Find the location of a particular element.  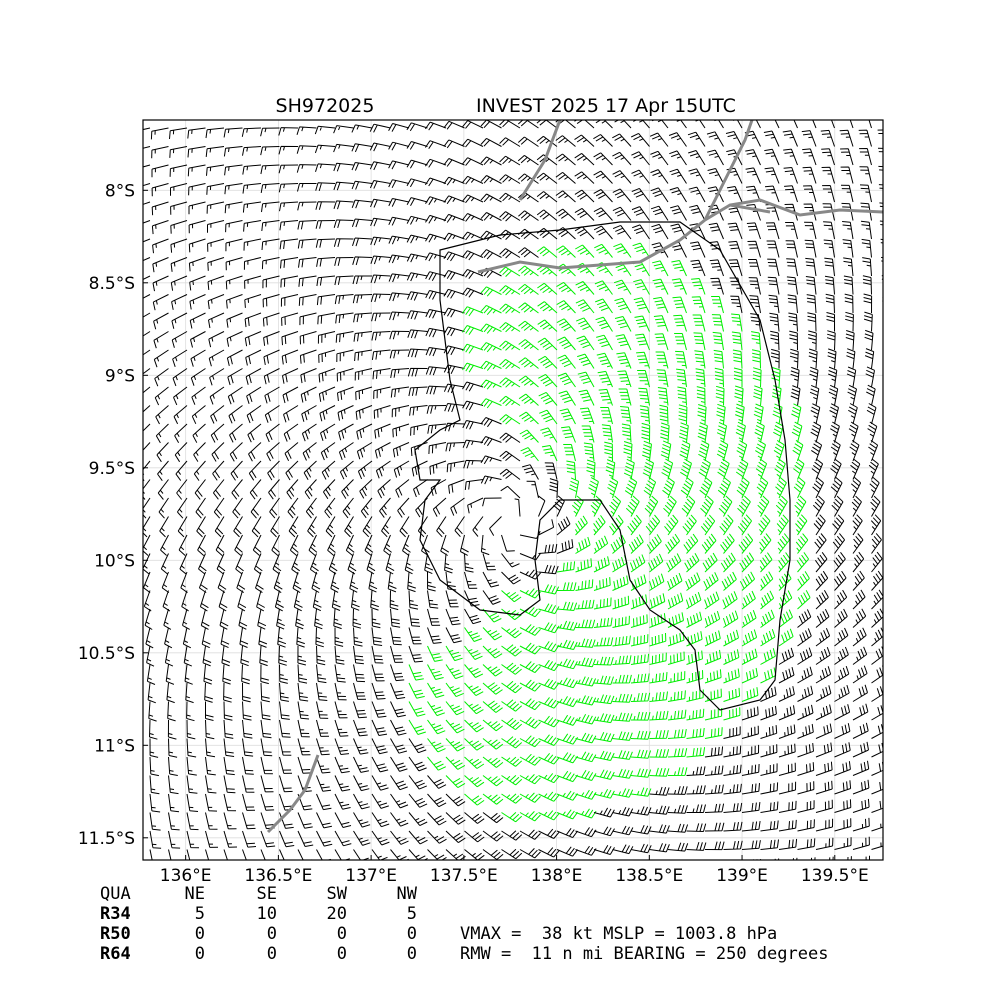

table-cell: 20 is located at coordinates (337, 914).